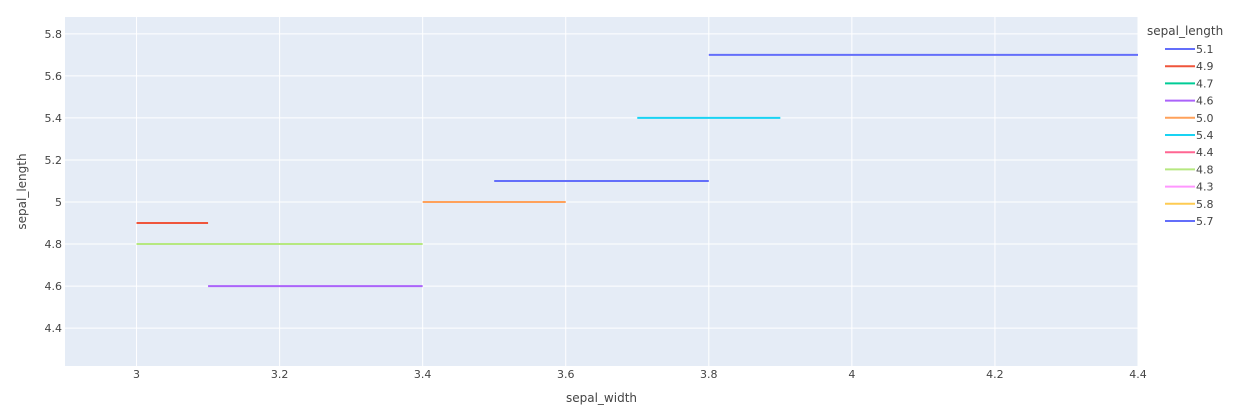 This screenshot has height=415, width=1243. What do you see at coordinates (851, 374) in the screenshot?
I see `x-tick-label: 4` at bounding box center [851, 374].